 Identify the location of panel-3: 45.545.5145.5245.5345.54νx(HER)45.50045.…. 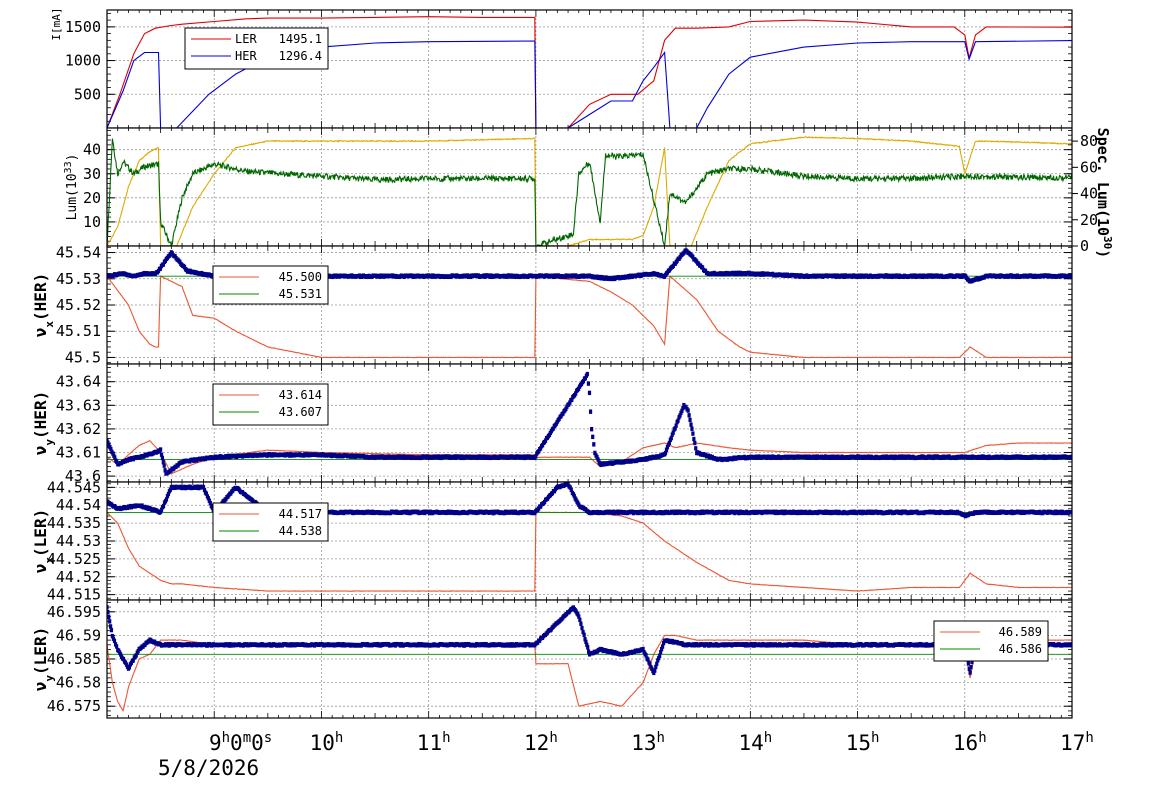
(552, 305).